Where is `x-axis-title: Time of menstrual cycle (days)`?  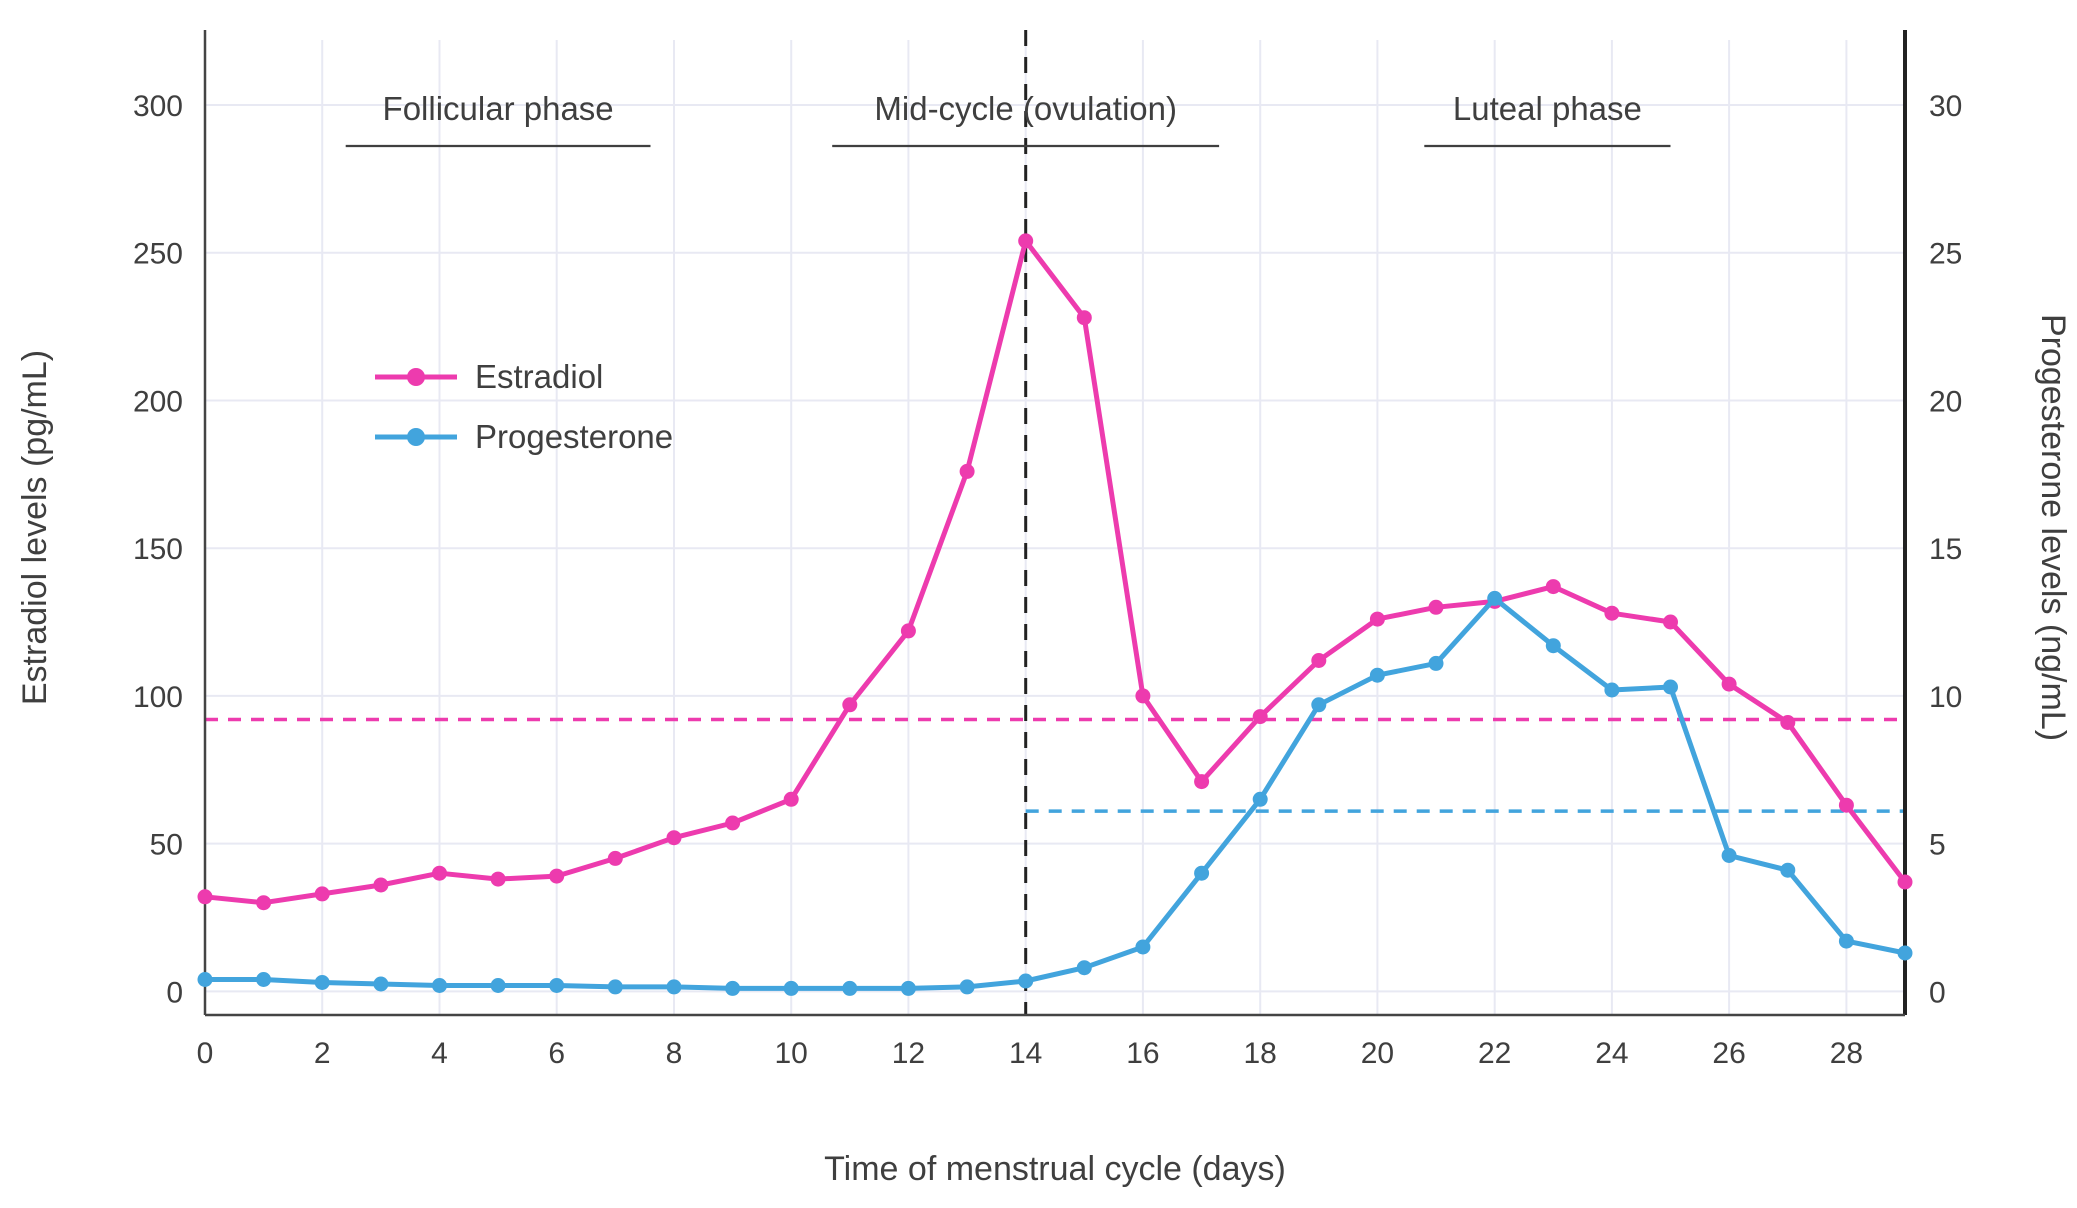 x-axis-title: Time of menstrual cycle (days) is located at coordinates (1055, 1169).